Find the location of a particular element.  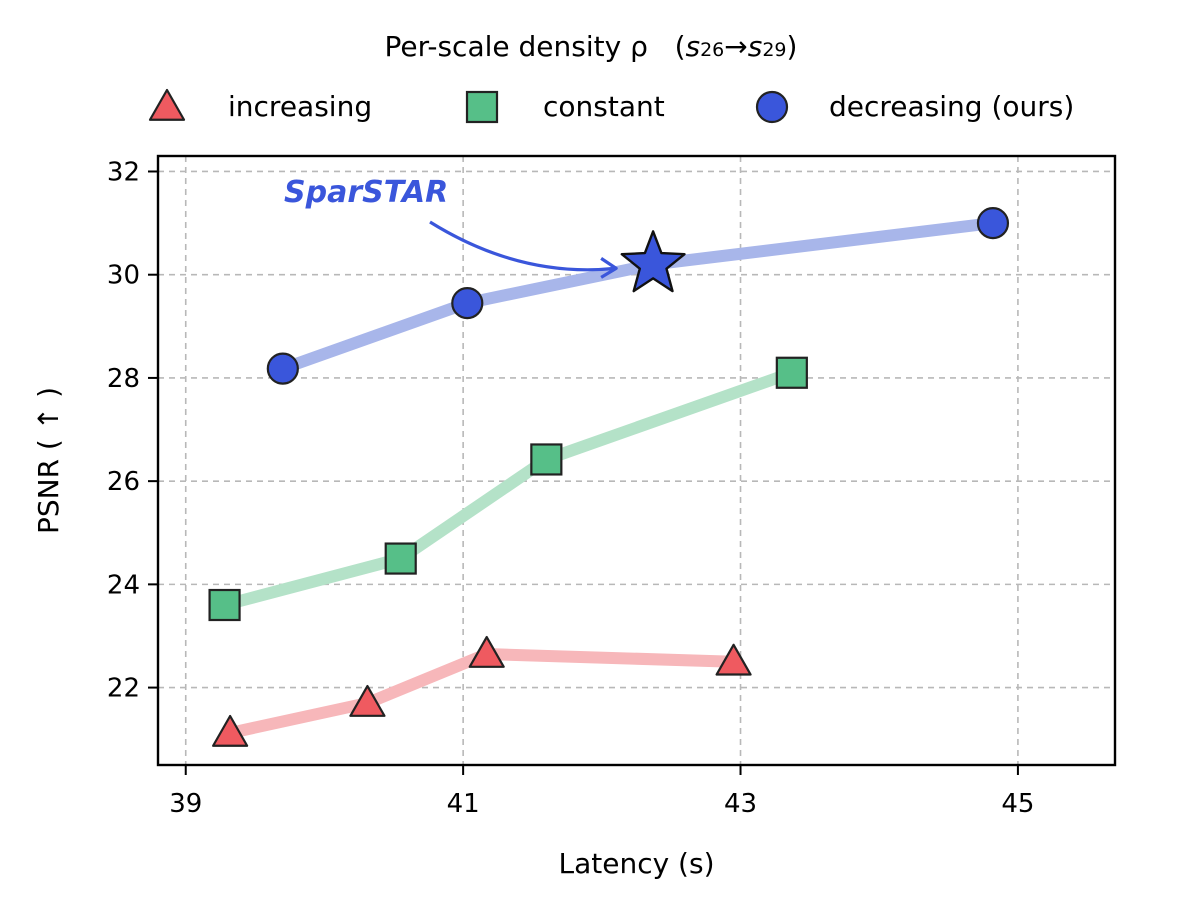

x-tick-label: 41 is located at coordinates (463, 804).